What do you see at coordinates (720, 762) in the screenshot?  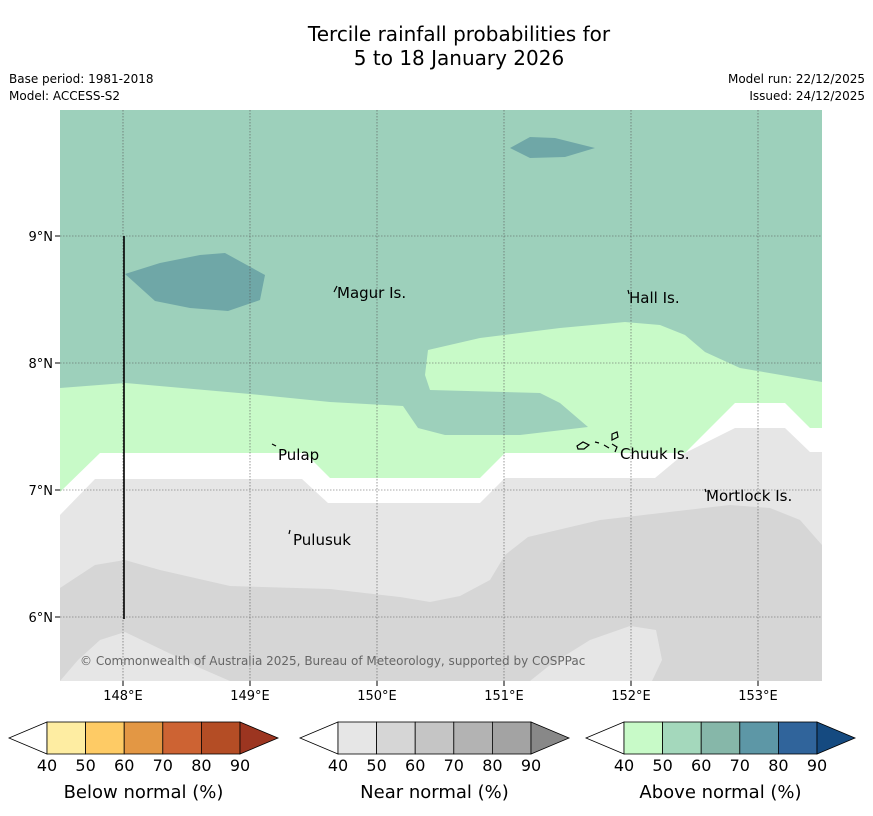 I see `legend-above-normal: 40 50 60 70 80 90 Above normal (%)` at bounding box center [720, 762].